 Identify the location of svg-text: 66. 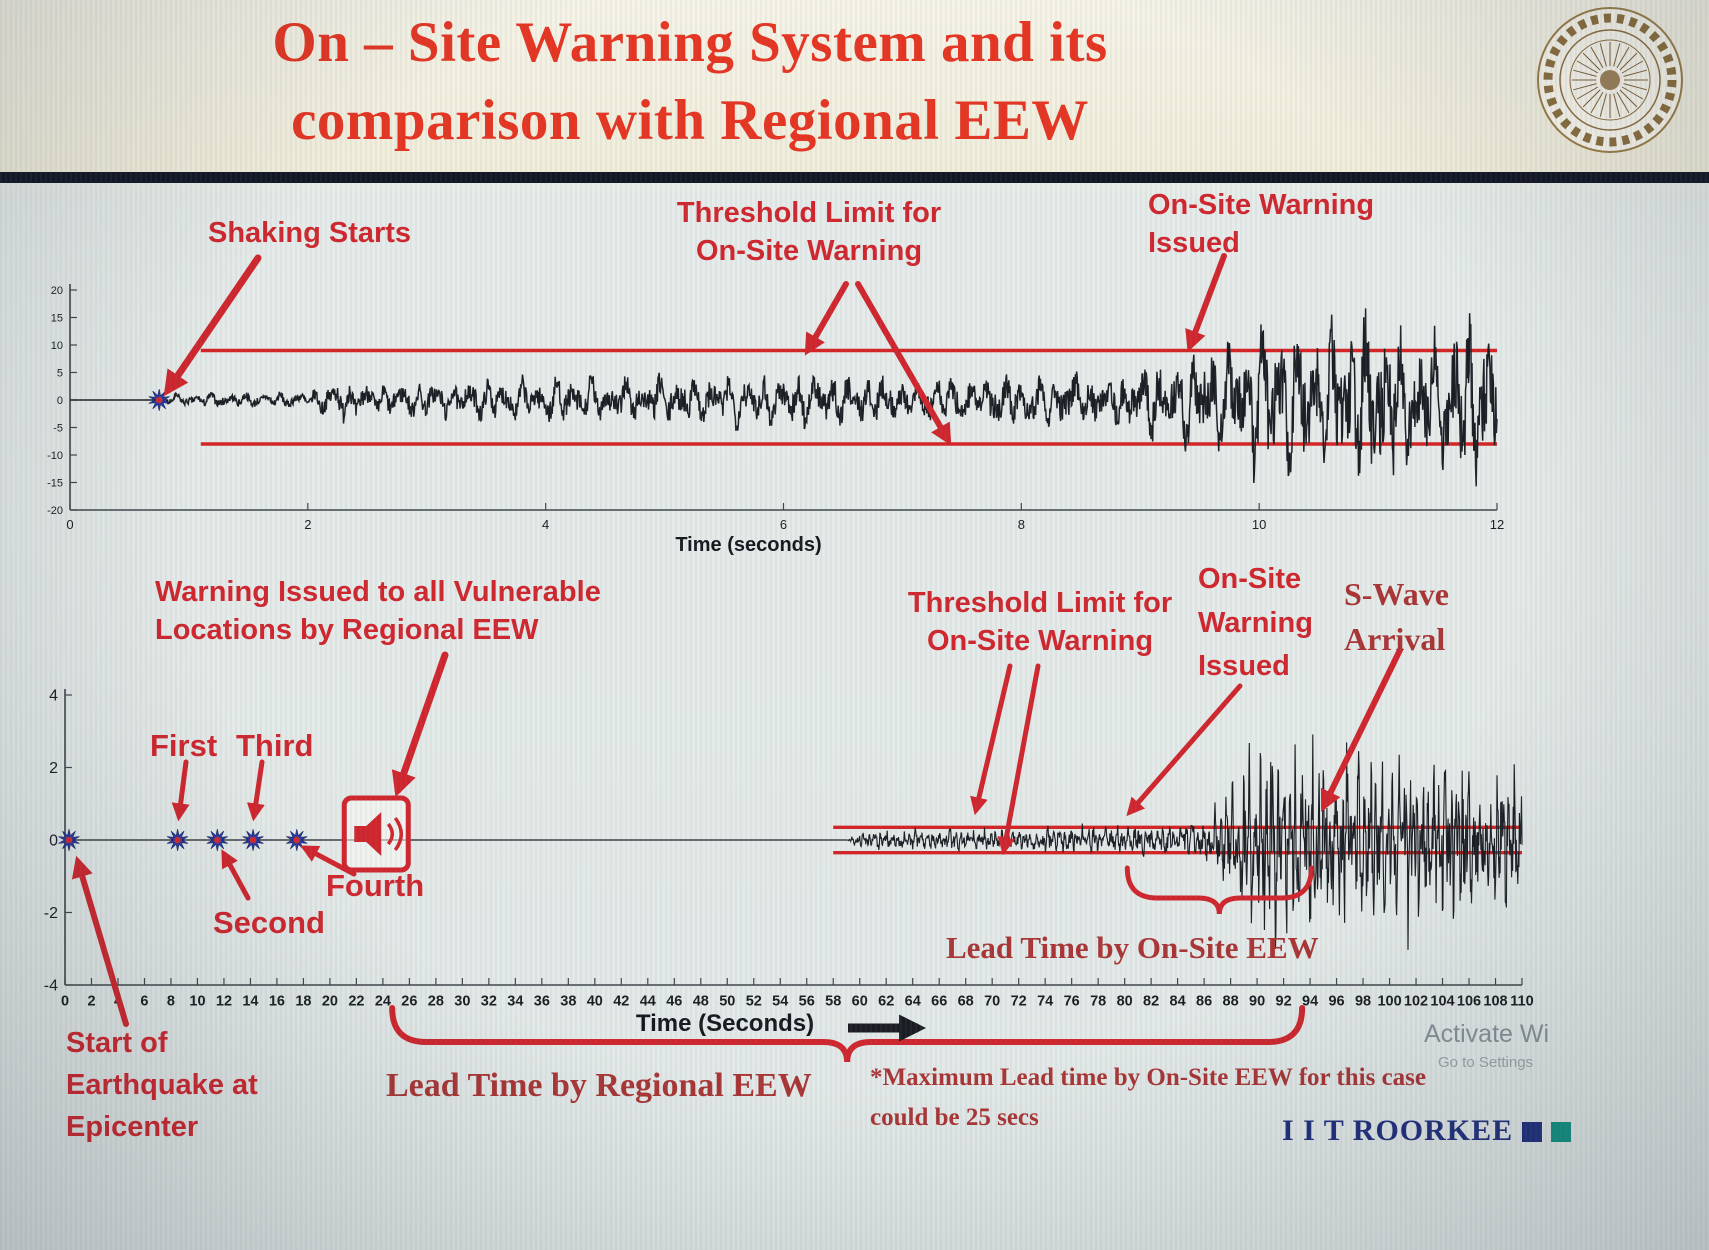
(939, 1002).